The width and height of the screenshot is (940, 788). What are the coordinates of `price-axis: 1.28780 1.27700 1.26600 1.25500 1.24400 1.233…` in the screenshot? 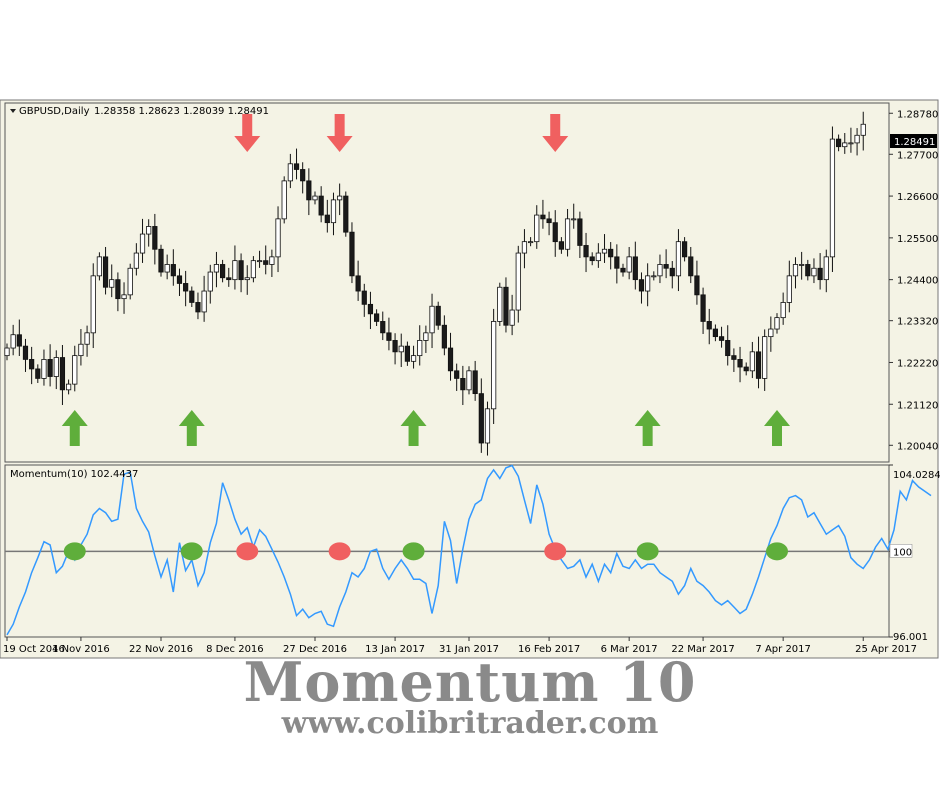 It's located at (913, 280).